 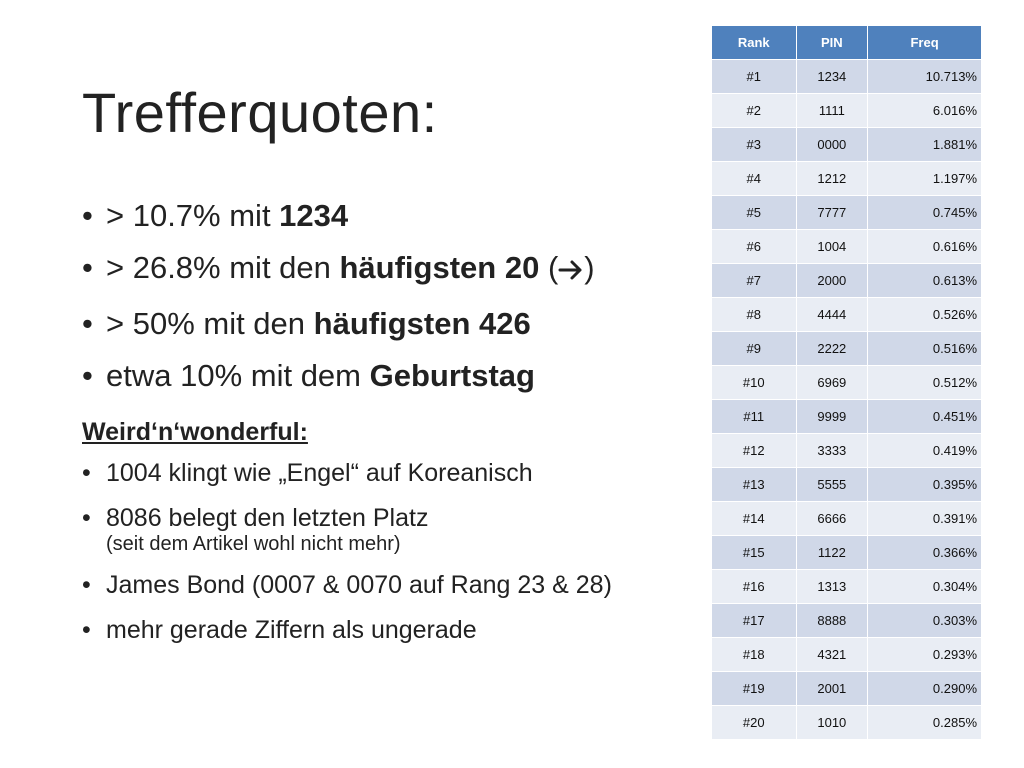 What do you see at coordinates (754, 110) in the screenshot?
I see `rank-cell: #2` at bounding box center [754, 110].